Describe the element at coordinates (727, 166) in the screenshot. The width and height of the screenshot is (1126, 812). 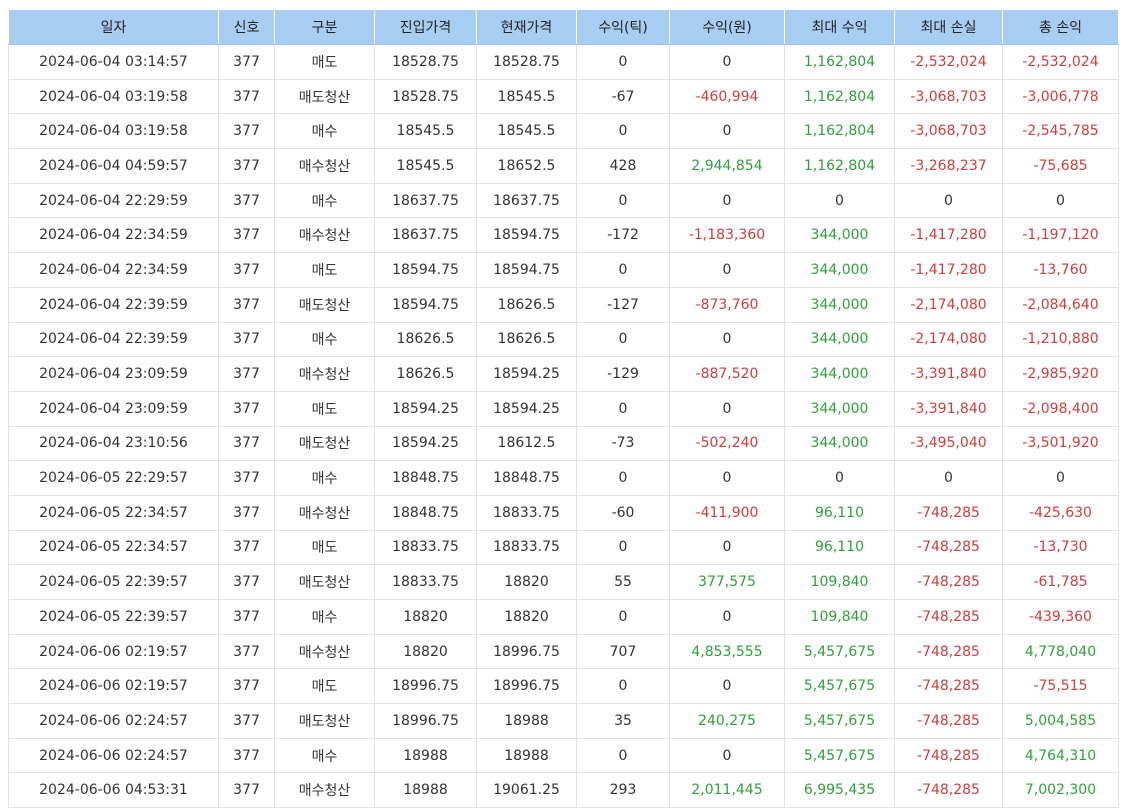
I see `cell-profit-won: 2,944,854` at that location.